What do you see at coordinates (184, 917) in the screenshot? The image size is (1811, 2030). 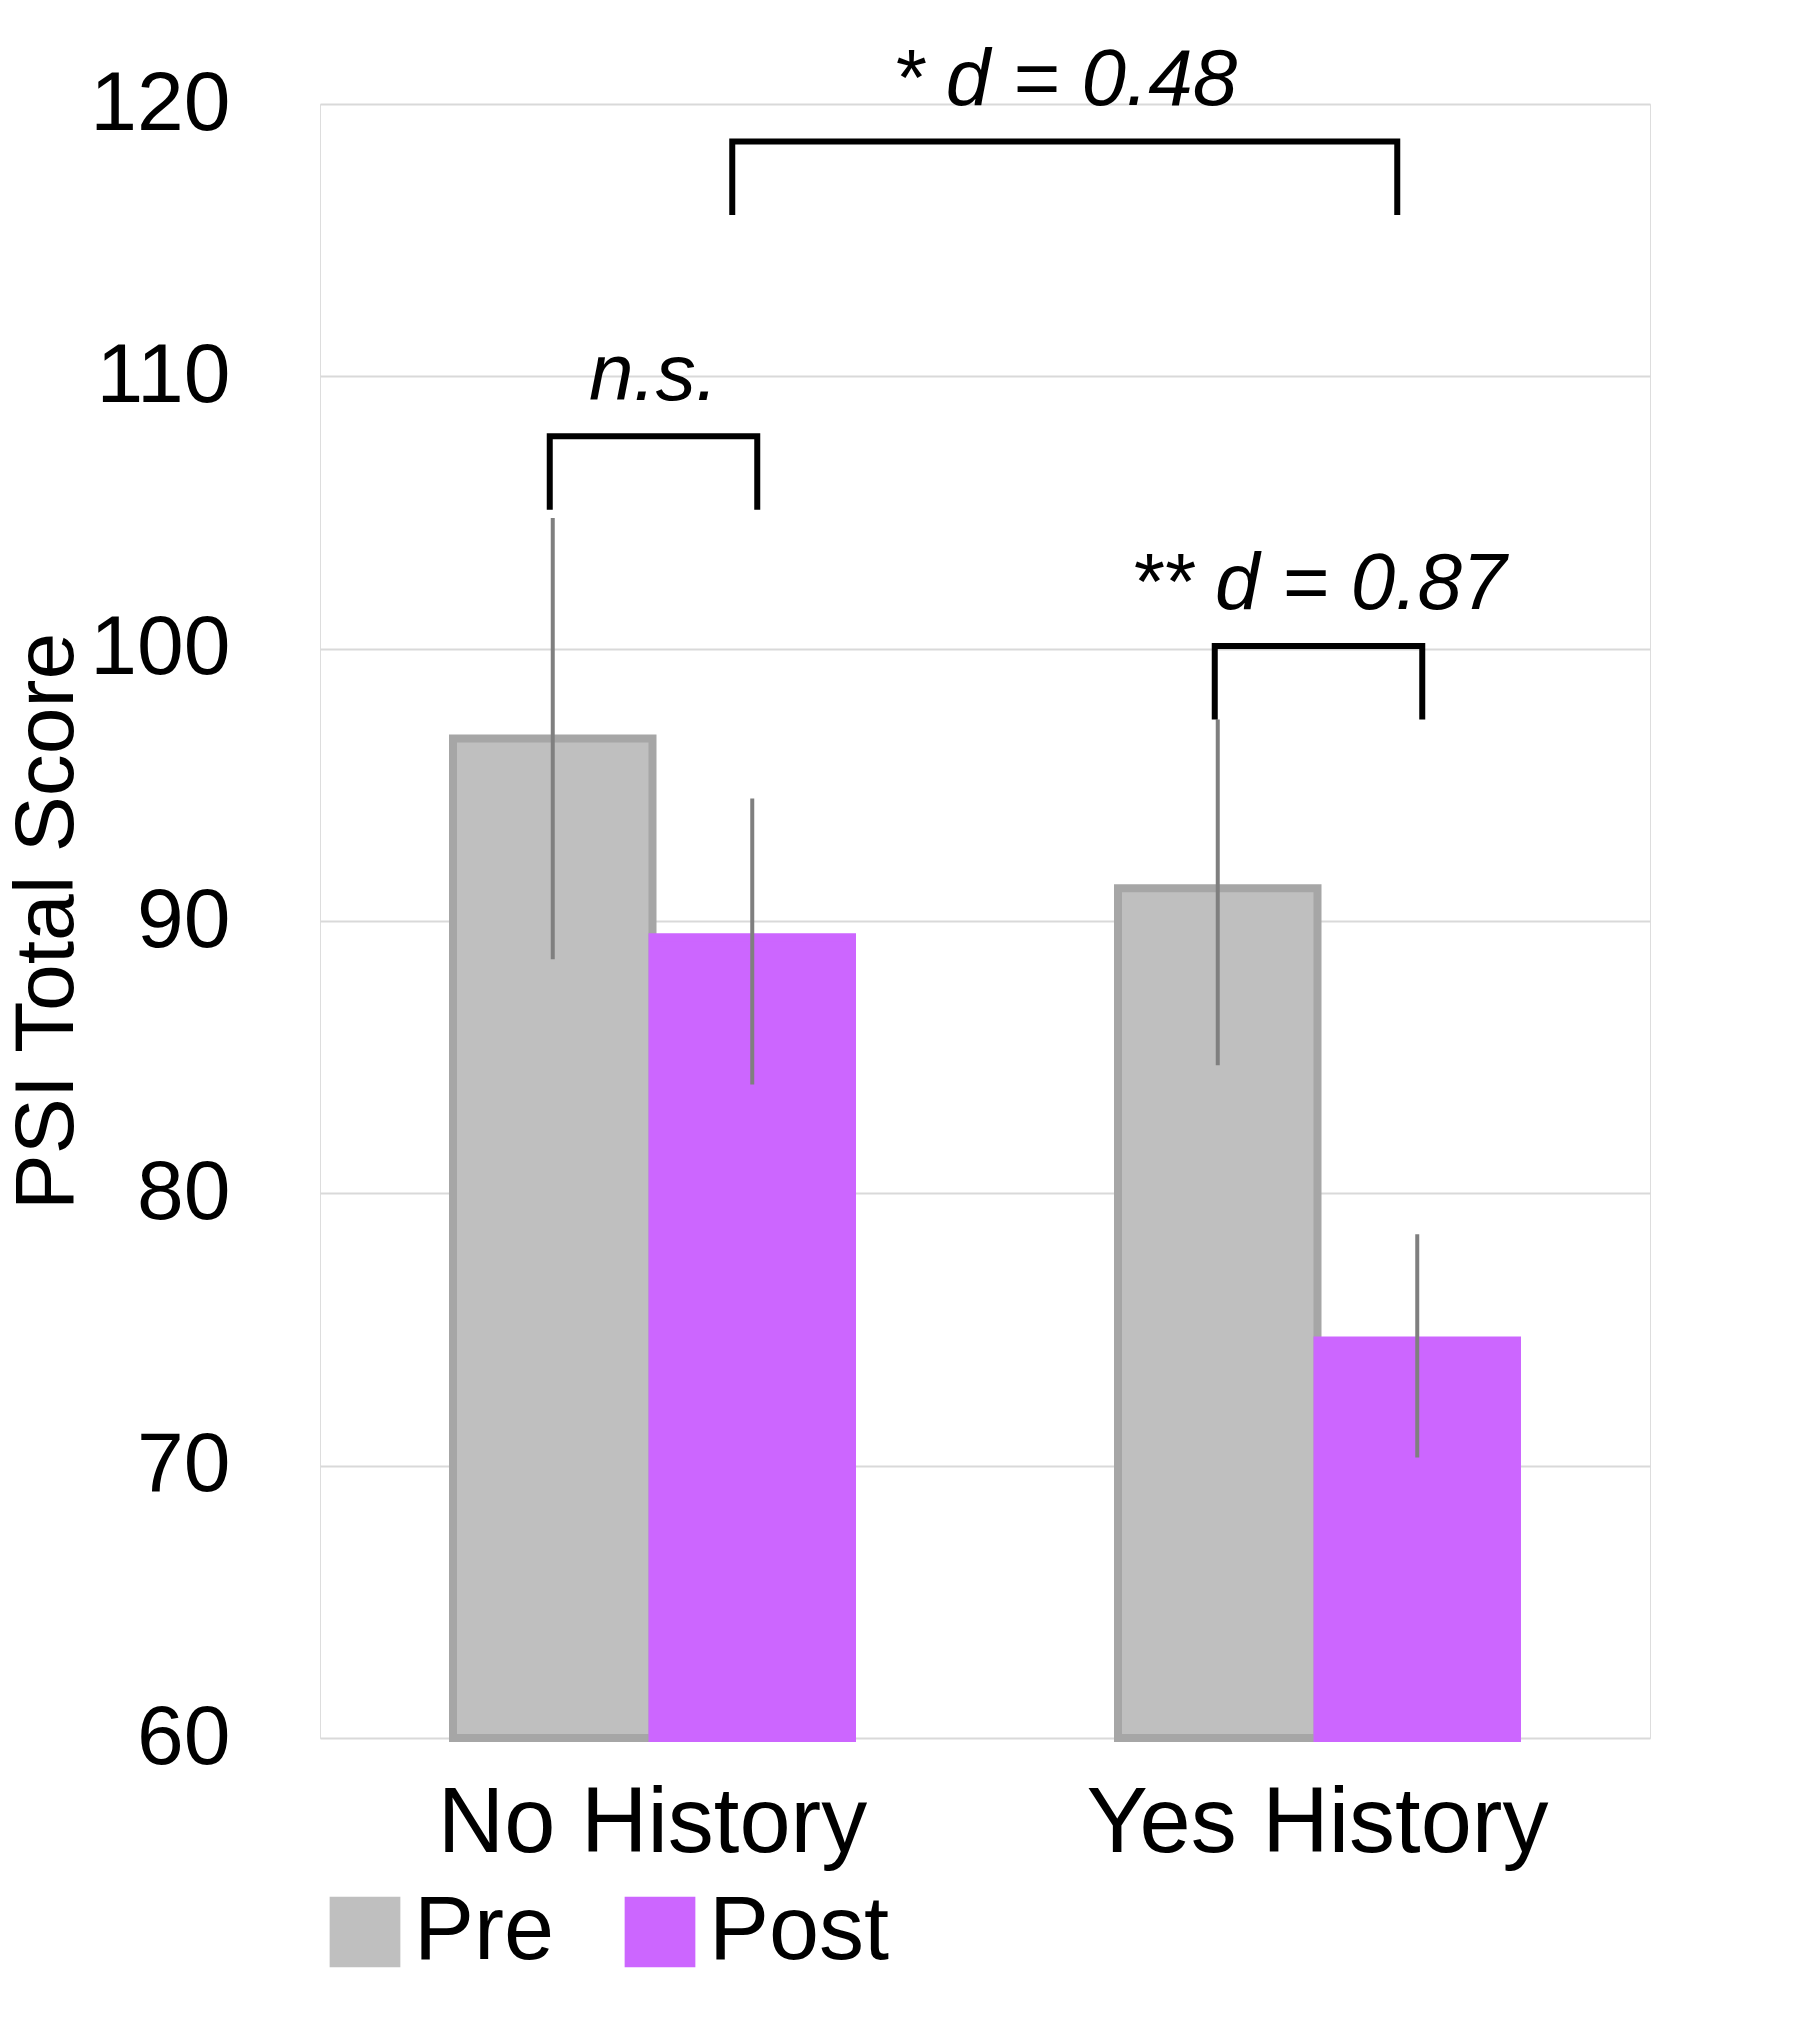 I see `y-tick-label: 90` at bounding box center [184, 917].